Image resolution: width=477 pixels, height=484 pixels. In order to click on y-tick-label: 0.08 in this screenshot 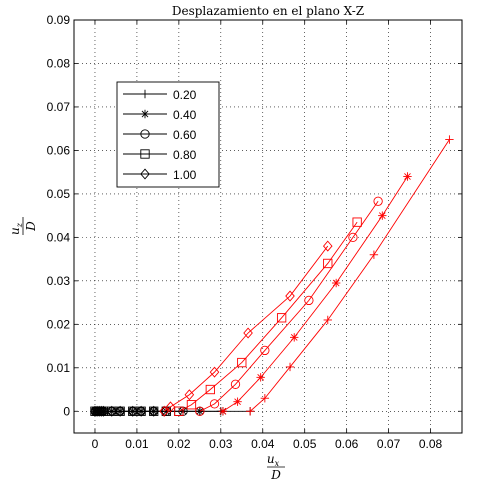, I will do `click(59, 63)`.